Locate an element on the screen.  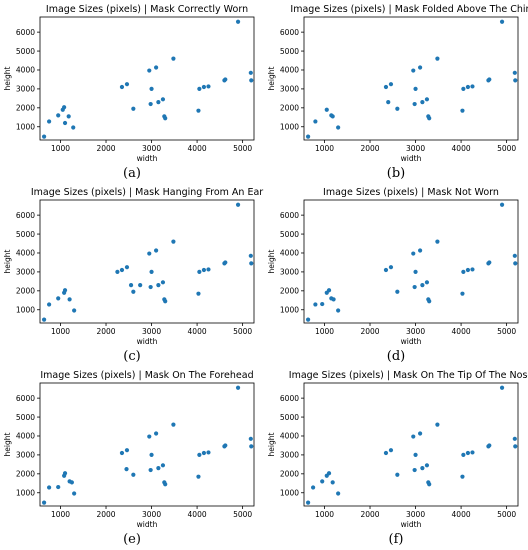
panel-caption: (e) is located at coordinates (132, 539).